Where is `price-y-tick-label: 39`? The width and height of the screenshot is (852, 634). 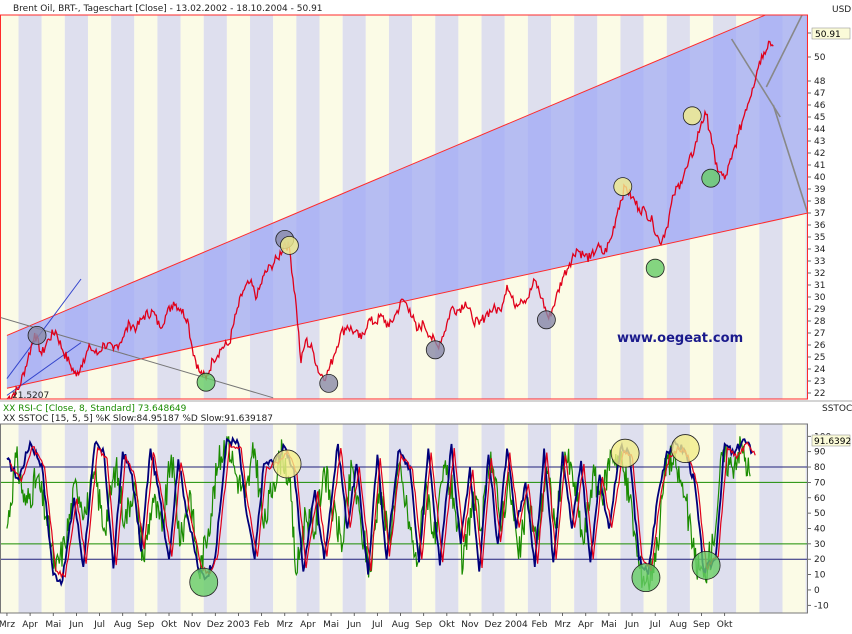
price-y-tick-label: 39 is located at coordinates (820, 190).